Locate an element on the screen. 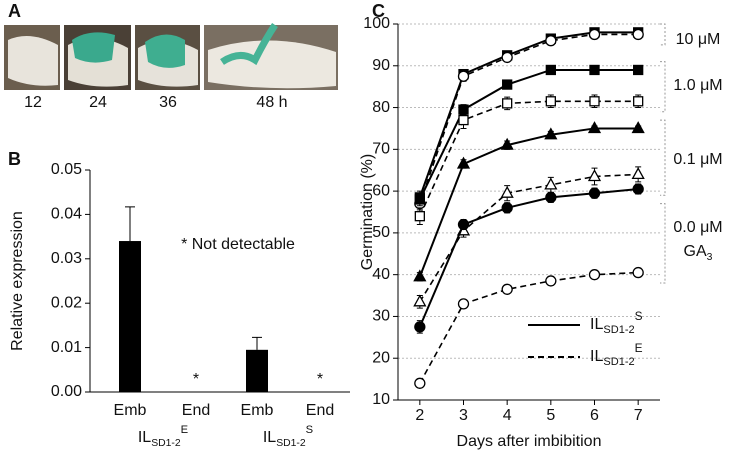  time-label: 12 is located at coordinates (33, 102).